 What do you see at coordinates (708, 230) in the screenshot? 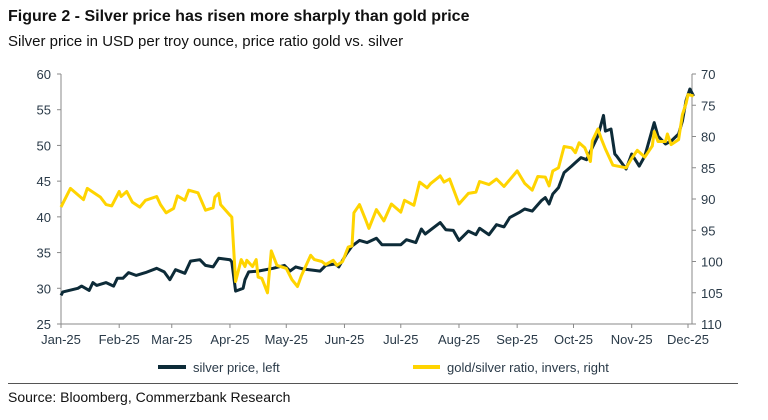
I see `right-y-tick-label: 95` at bounding box center [708, 230].